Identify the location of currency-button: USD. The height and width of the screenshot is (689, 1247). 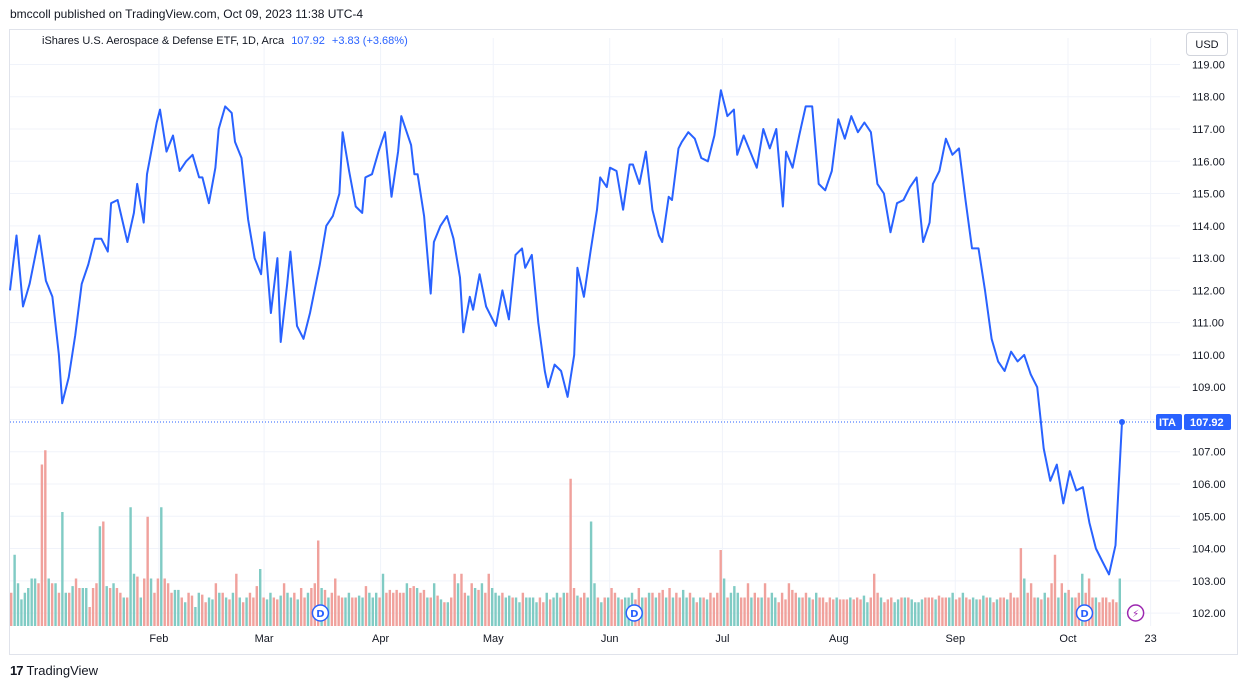
(1207, 44).